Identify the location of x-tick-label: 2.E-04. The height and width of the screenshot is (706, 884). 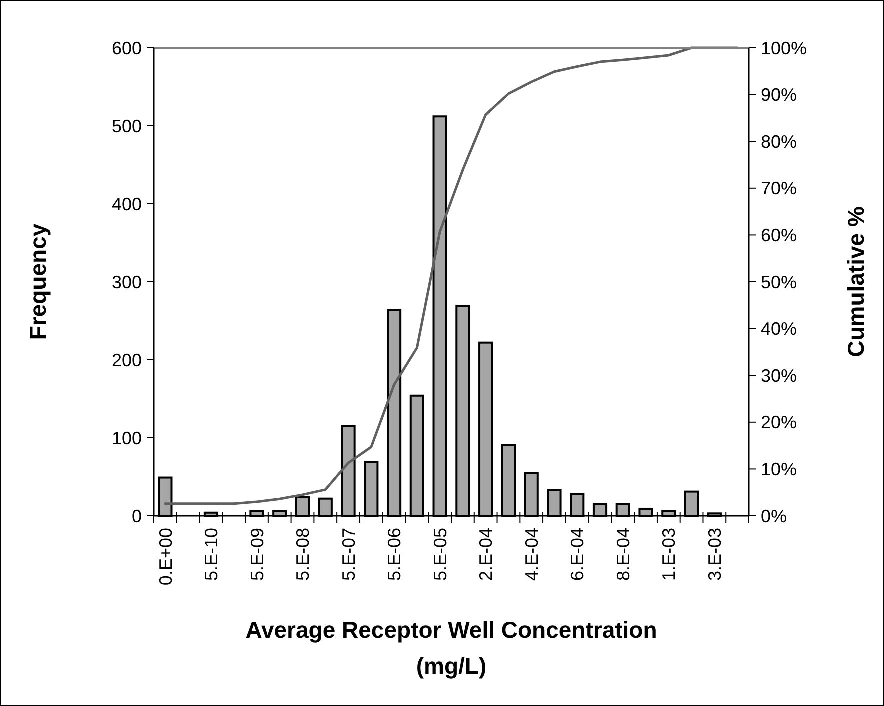
(486, 555).